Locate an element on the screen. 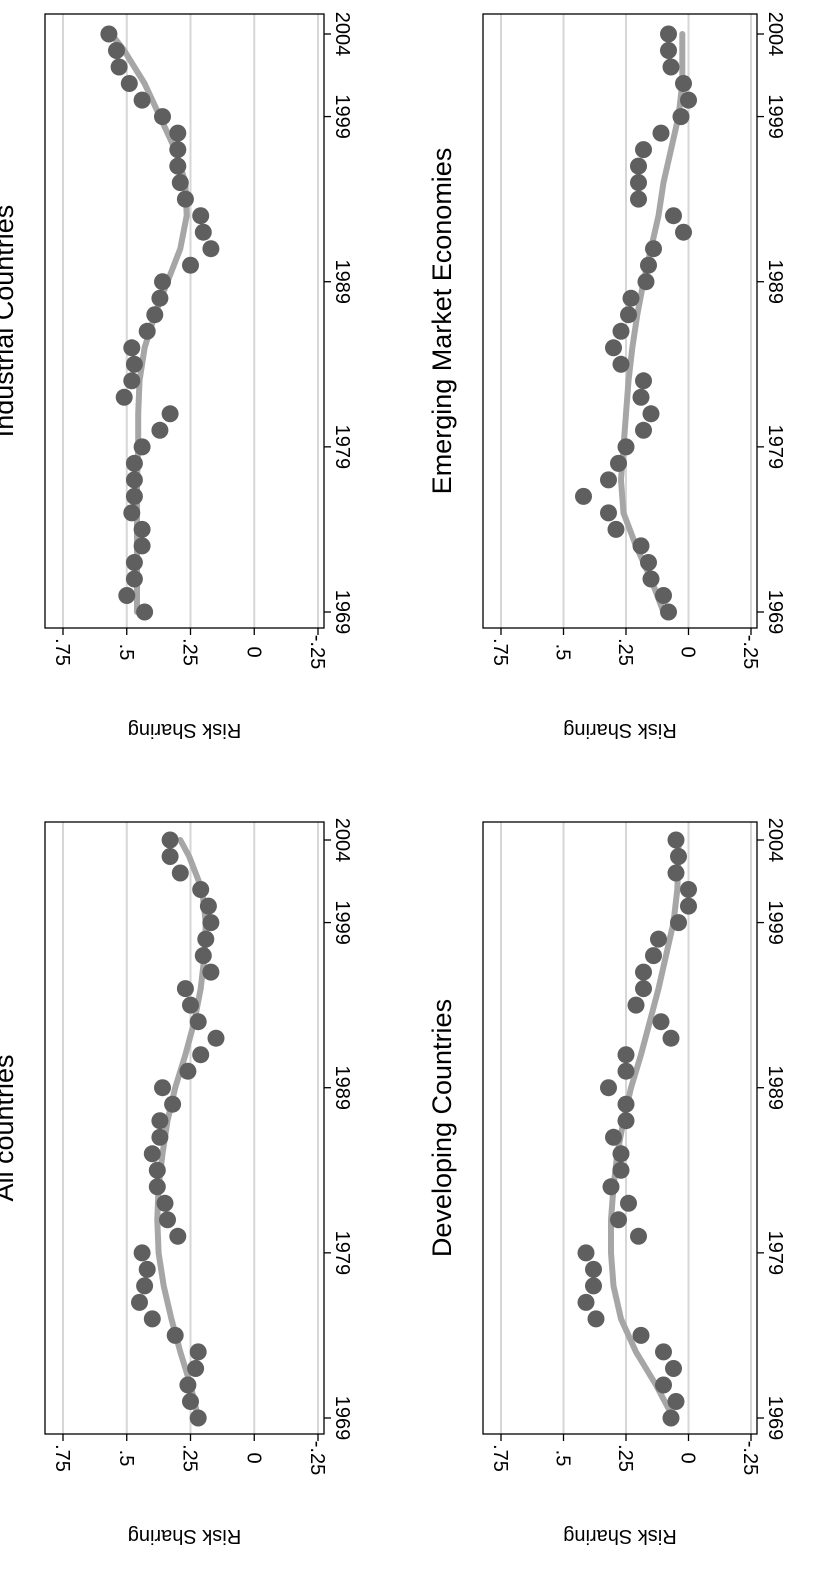  panel-title: Emerging Market Economies is located at coordinates (442, 321).